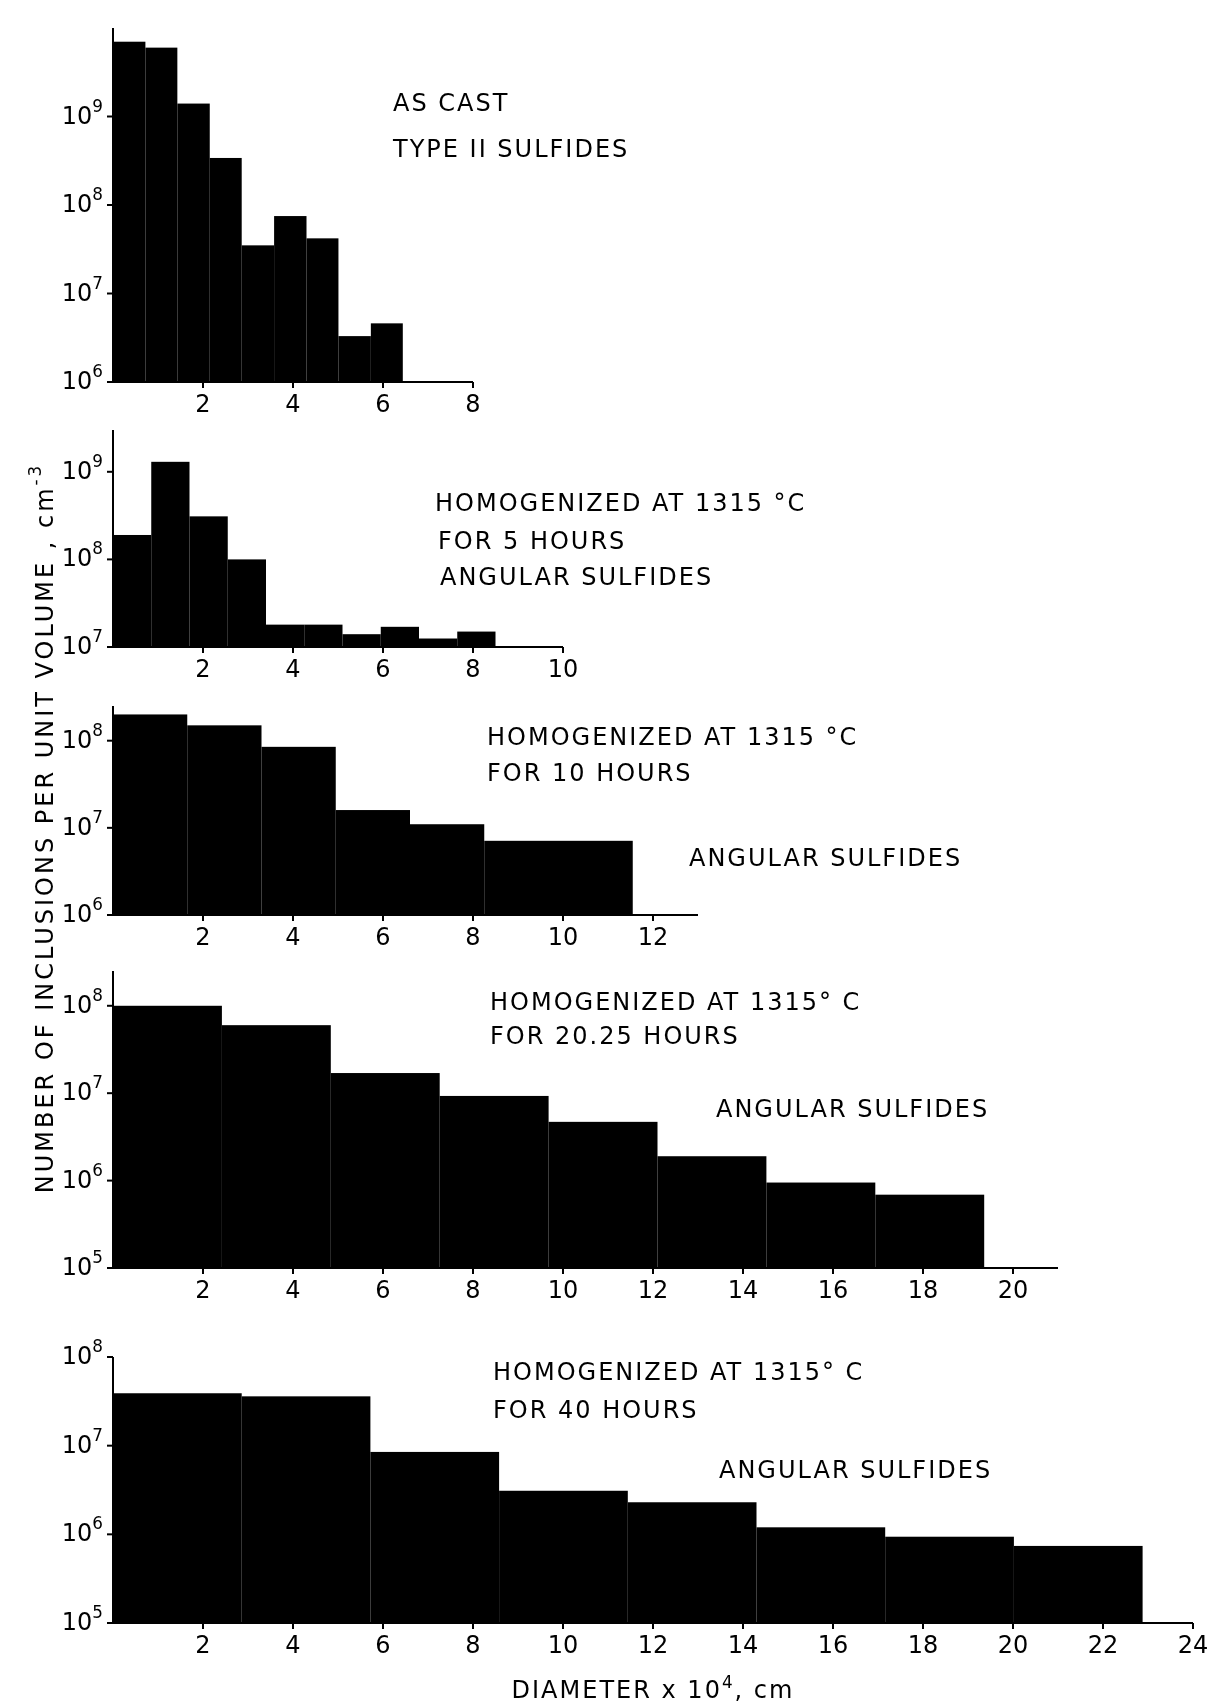 This screenshot has height=1708, width=1221. I want to click on annotation: FOR 20.25 HOURS, so click(615, 1036).